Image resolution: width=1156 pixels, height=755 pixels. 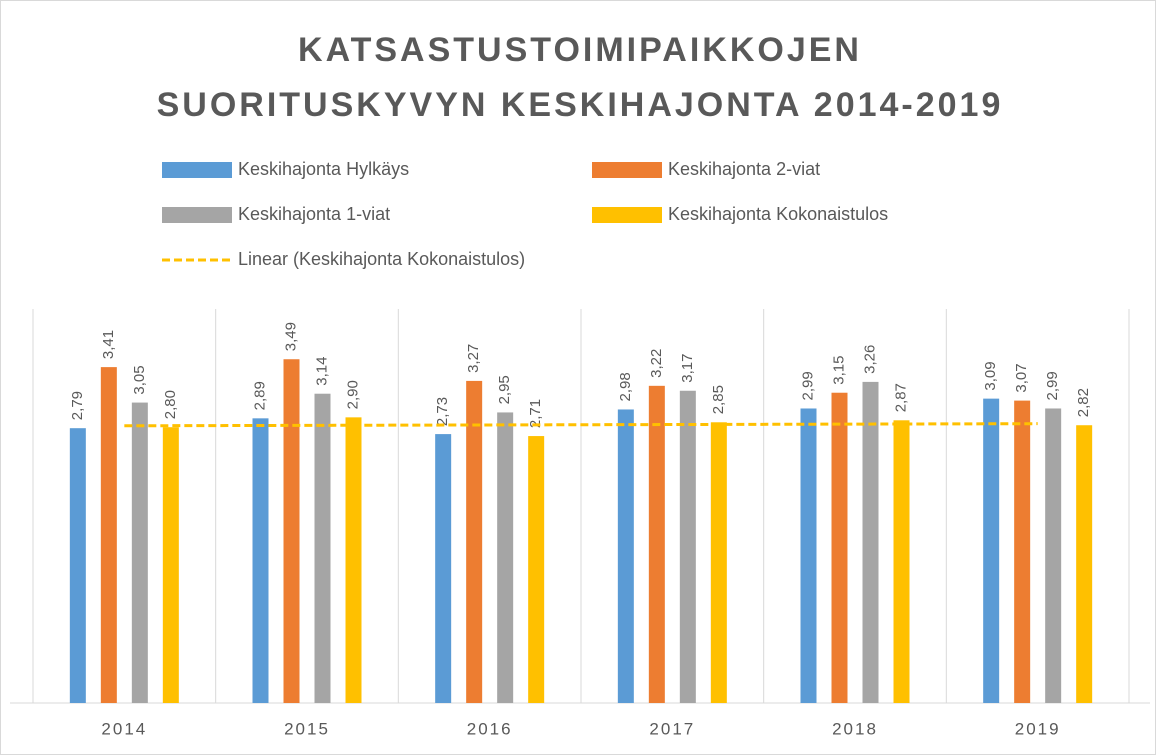 I want to click on legend-label: Keskihajonta 1-viat, so click(x=314, y=214).